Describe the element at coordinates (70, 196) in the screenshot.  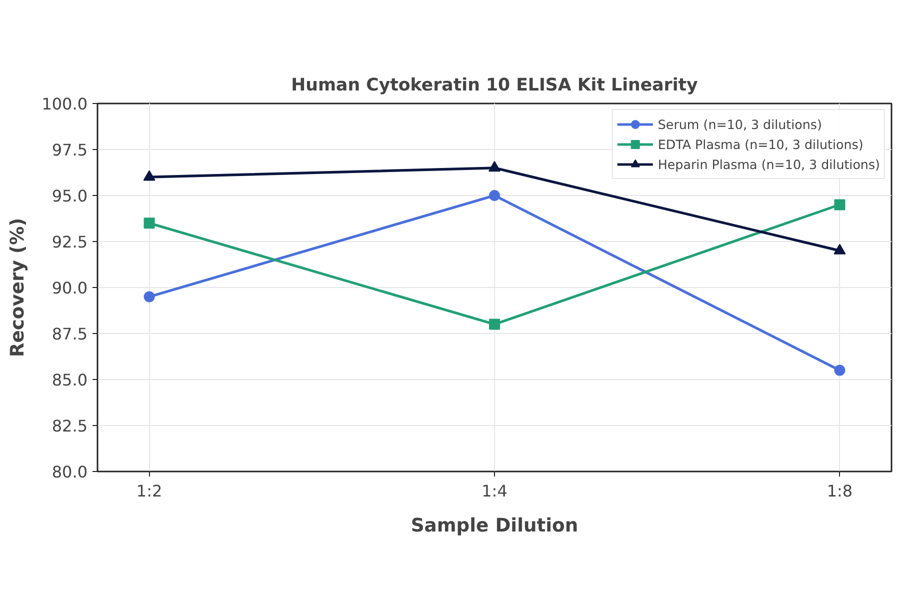
I see `y-tick-label: 95.0` at that location.